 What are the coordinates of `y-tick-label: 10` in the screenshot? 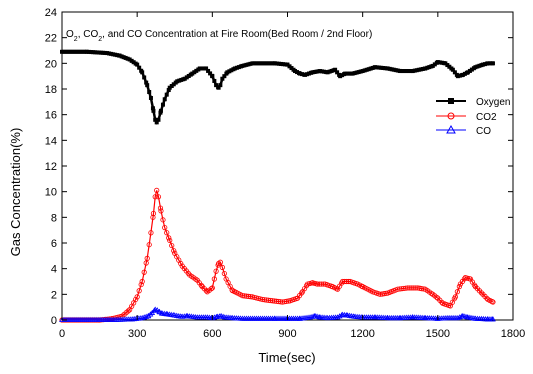 It's located at (51, 193).